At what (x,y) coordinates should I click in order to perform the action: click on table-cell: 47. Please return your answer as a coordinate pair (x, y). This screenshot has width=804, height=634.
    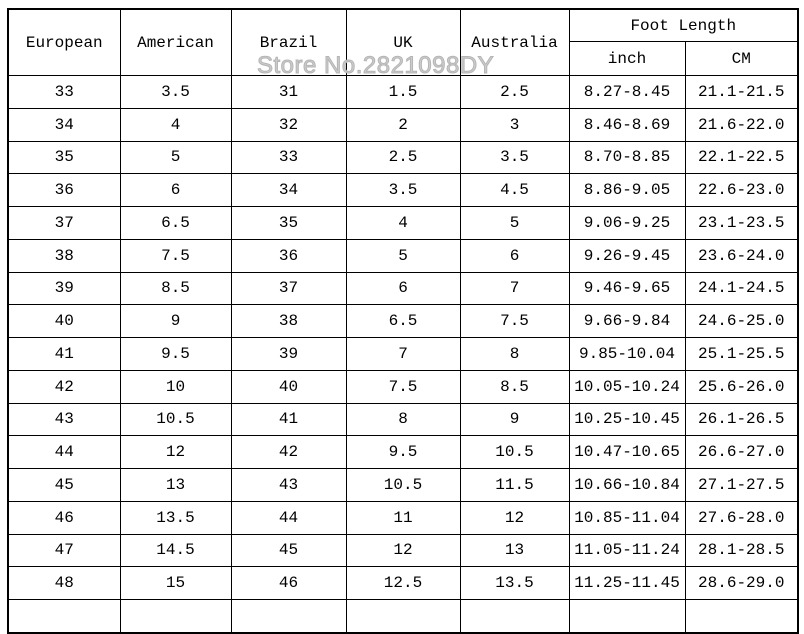
    Looking at the image, I should click on (64, 550).